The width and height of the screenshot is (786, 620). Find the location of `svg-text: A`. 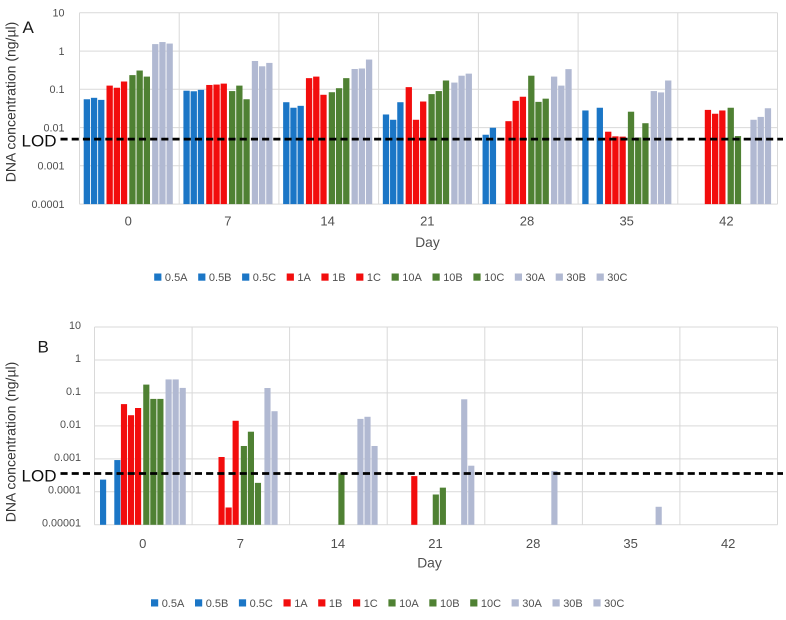

svg-text: A is located at coordinates (29, 27).